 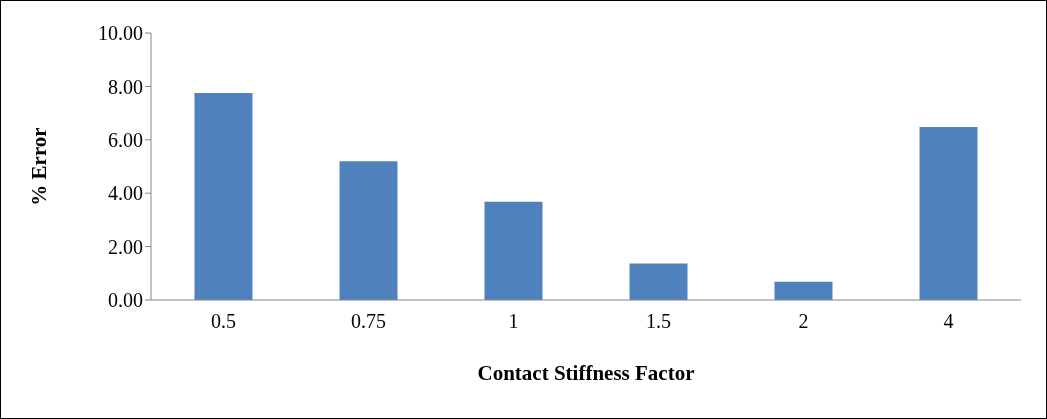 What do you see at coordinates (120, 33) in the screenshot?
I see `y-tick-label: 10.00` at bounding box center [120, 33].